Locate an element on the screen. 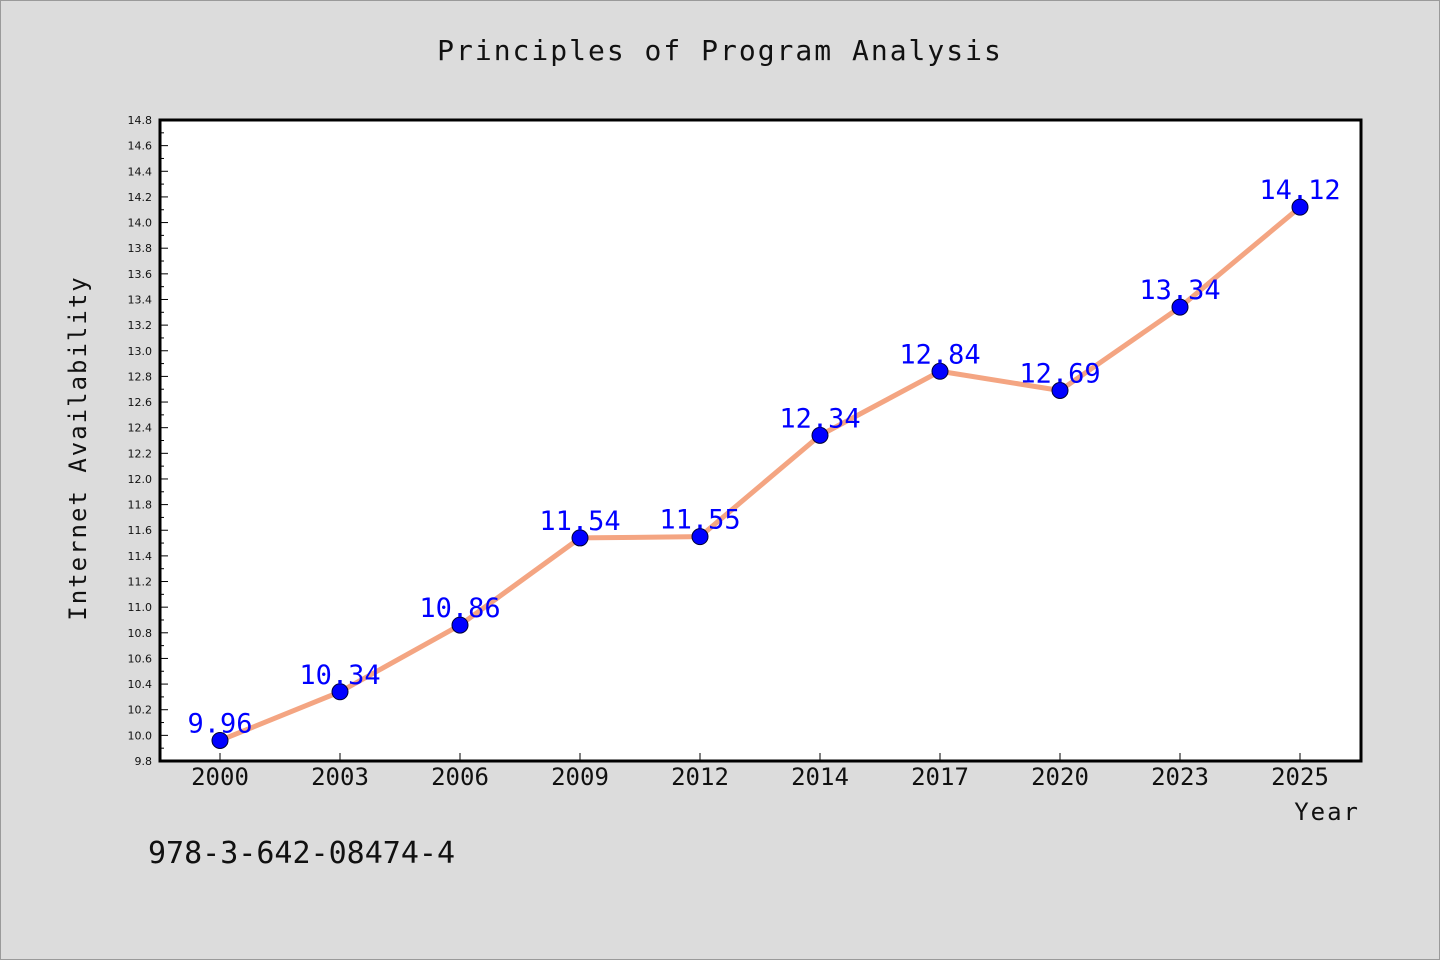  y-tick-label: 13.0 is located at coordinates (140, 351).